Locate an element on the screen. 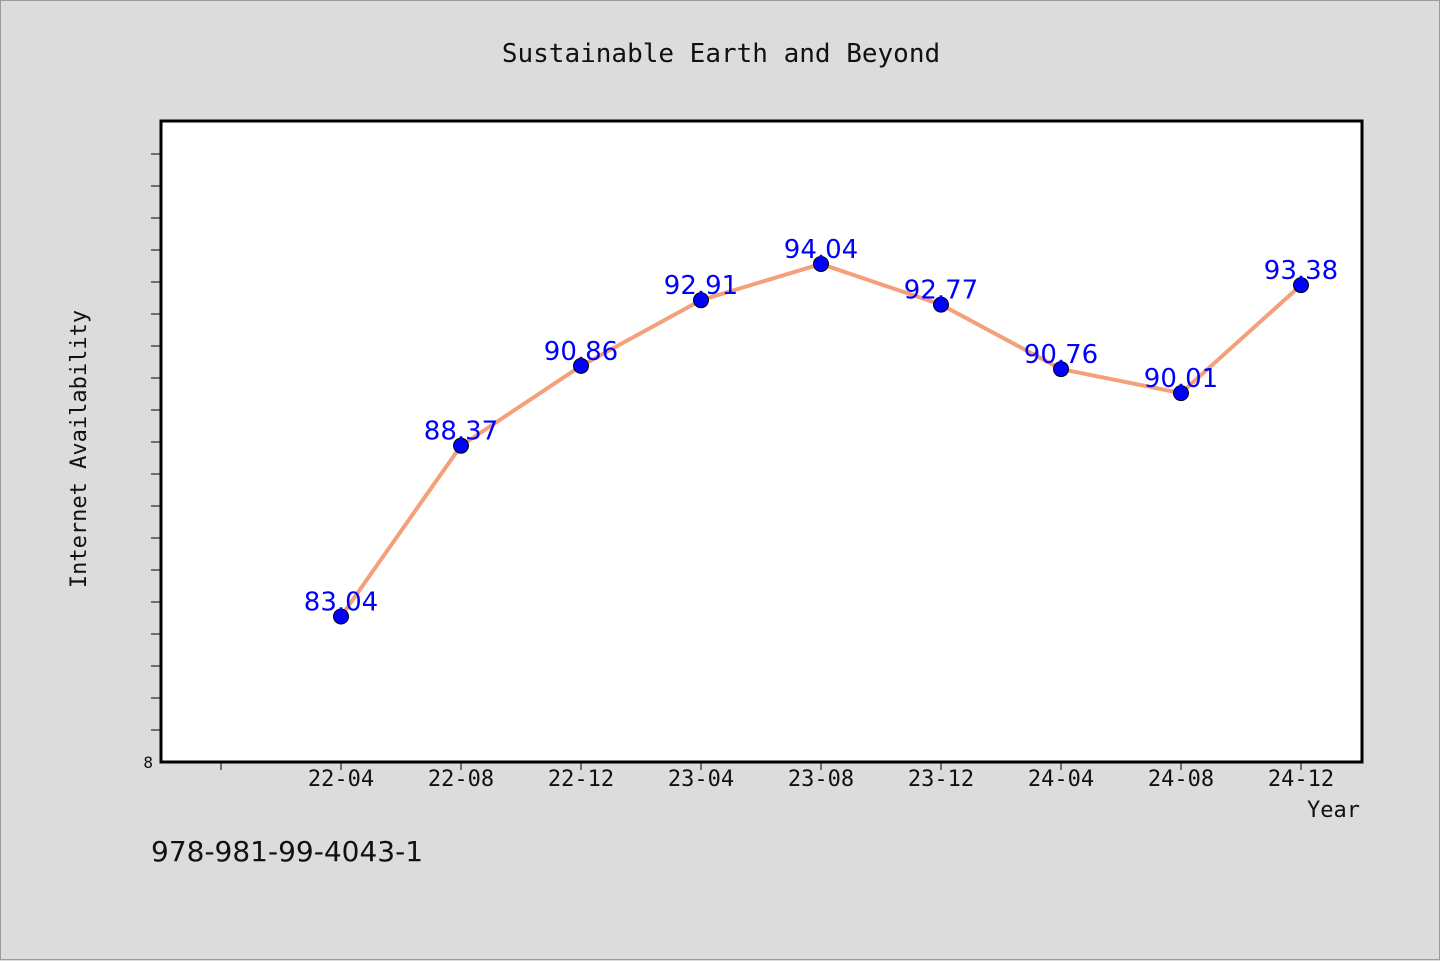 The image size is (1440, 961). x-tick-label: 24-08 is located at coordinates (1181, 779).